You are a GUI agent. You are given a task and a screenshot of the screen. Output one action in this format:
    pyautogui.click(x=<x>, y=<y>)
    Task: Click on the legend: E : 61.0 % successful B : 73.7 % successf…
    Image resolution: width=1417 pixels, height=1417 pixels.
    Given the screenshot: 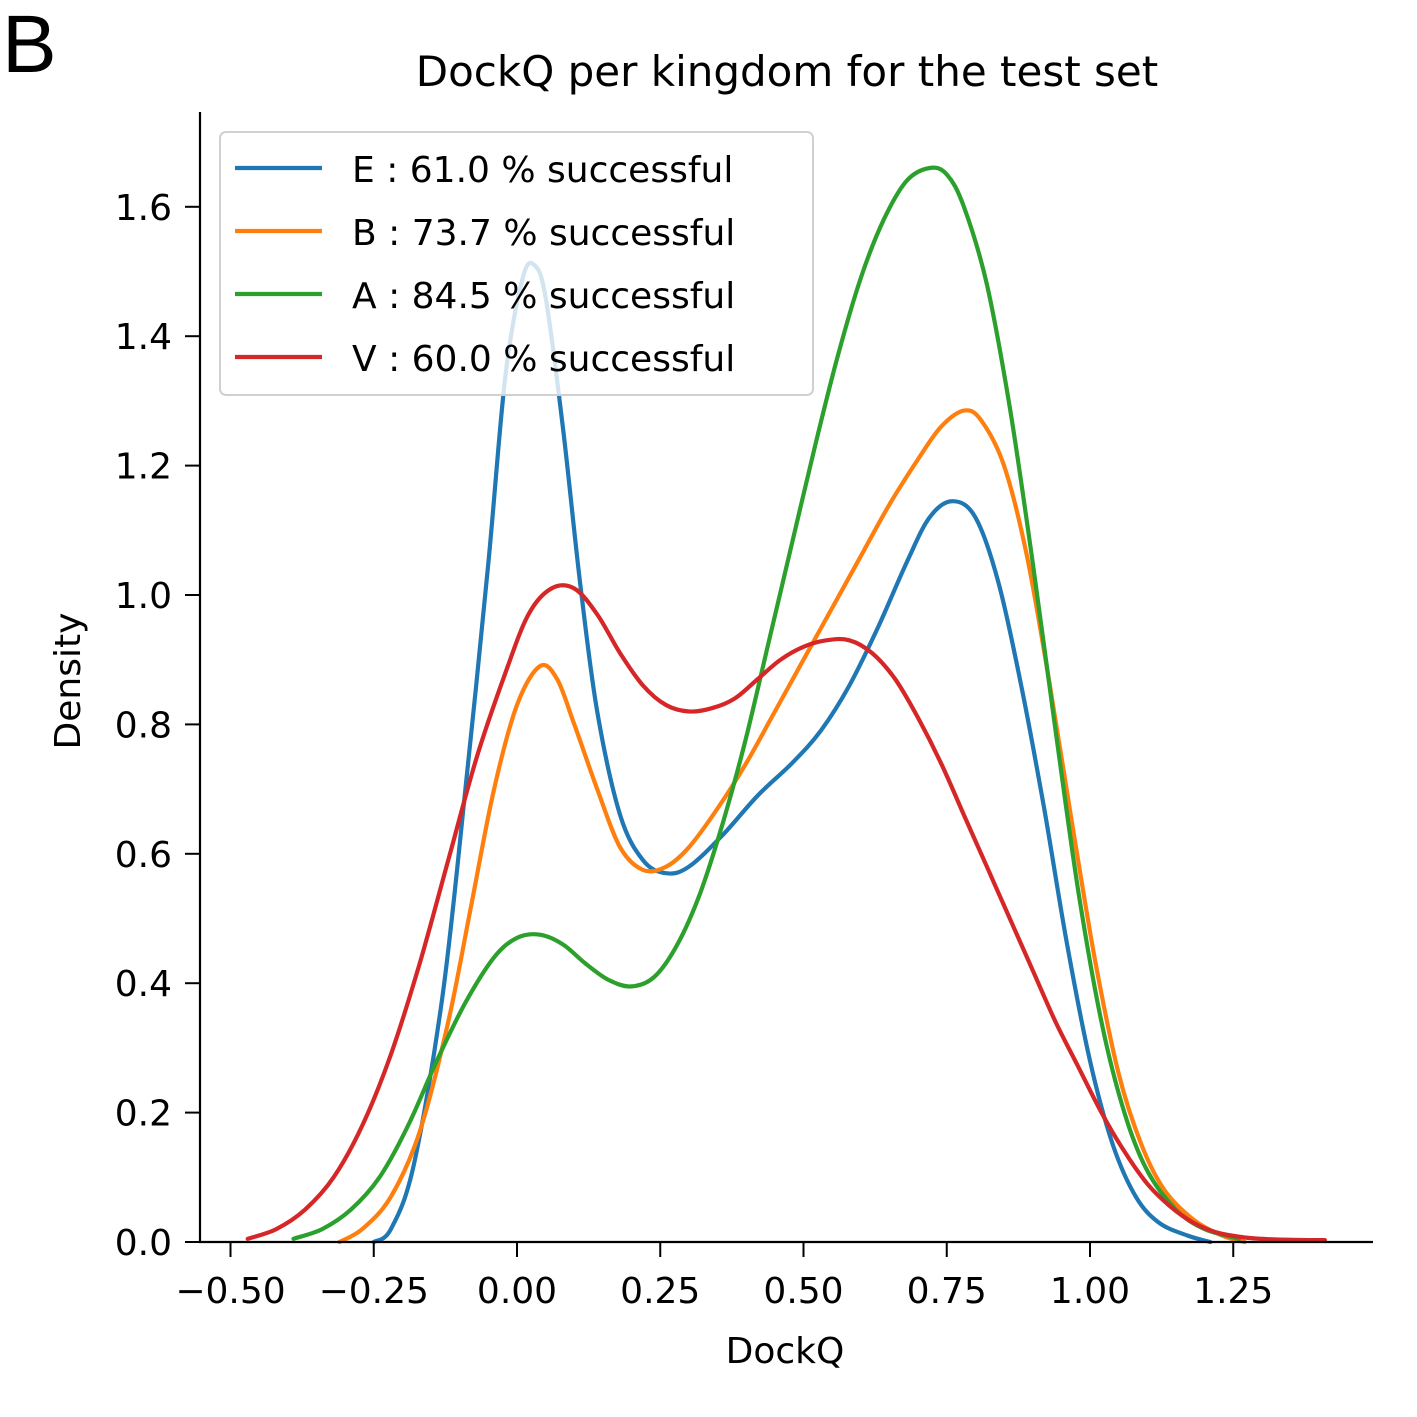 What is the action you would take?
    pyautogui.click(x=516, y=263)
    